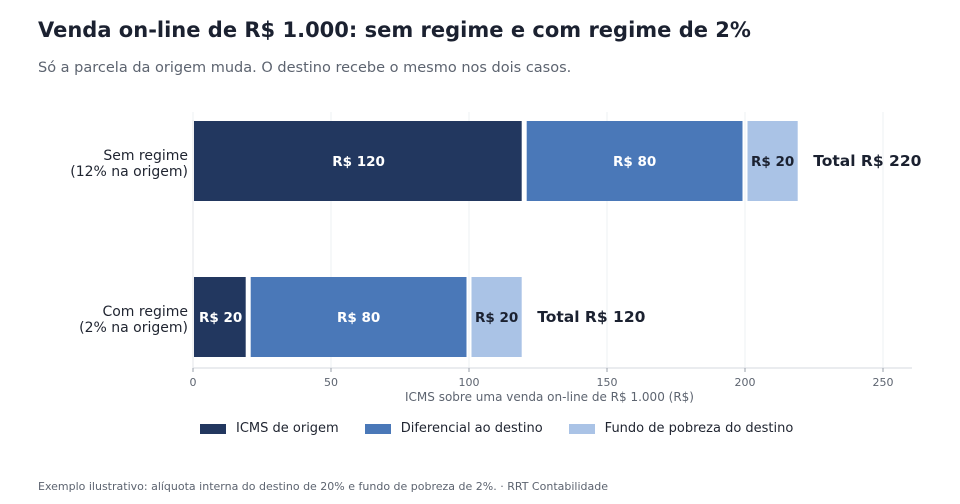 The image size is (960, 504). I want to click on x-tick-label-0: 0, so click(193, 382).